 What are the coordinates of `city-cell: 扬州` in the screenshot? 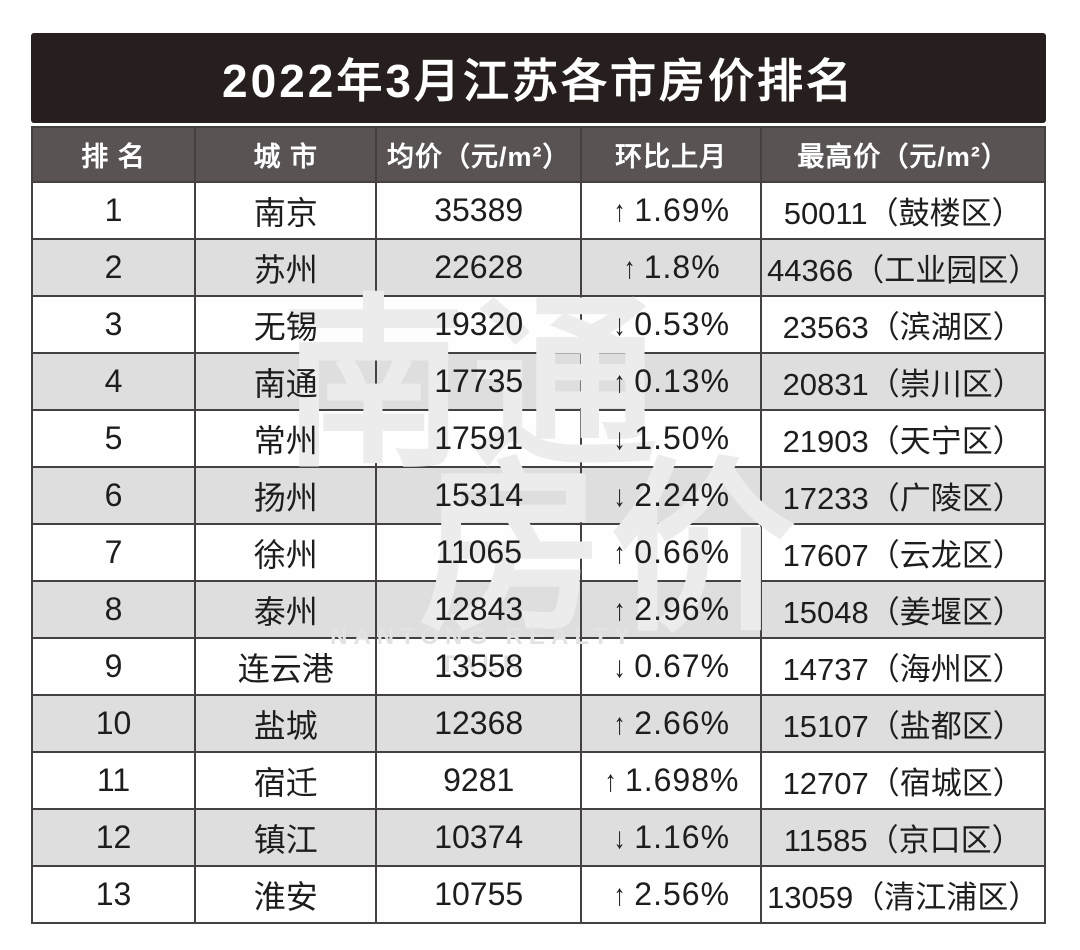 It's located at (286, 495).